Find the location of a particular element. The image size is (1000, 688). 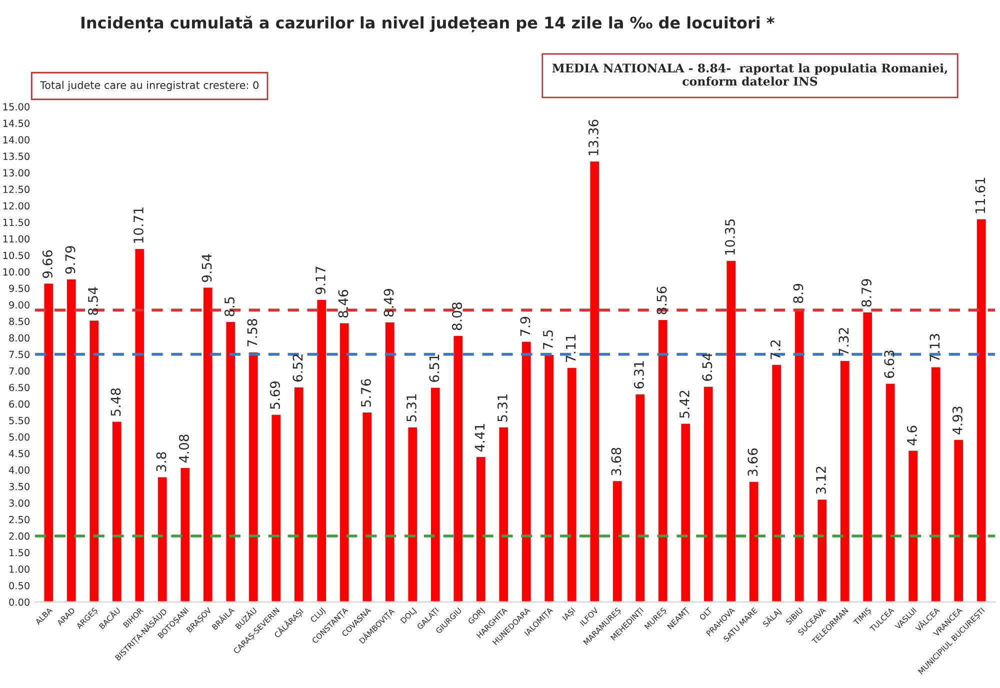

y-tick-label: 10.00 is located at coordinates (16, 272).